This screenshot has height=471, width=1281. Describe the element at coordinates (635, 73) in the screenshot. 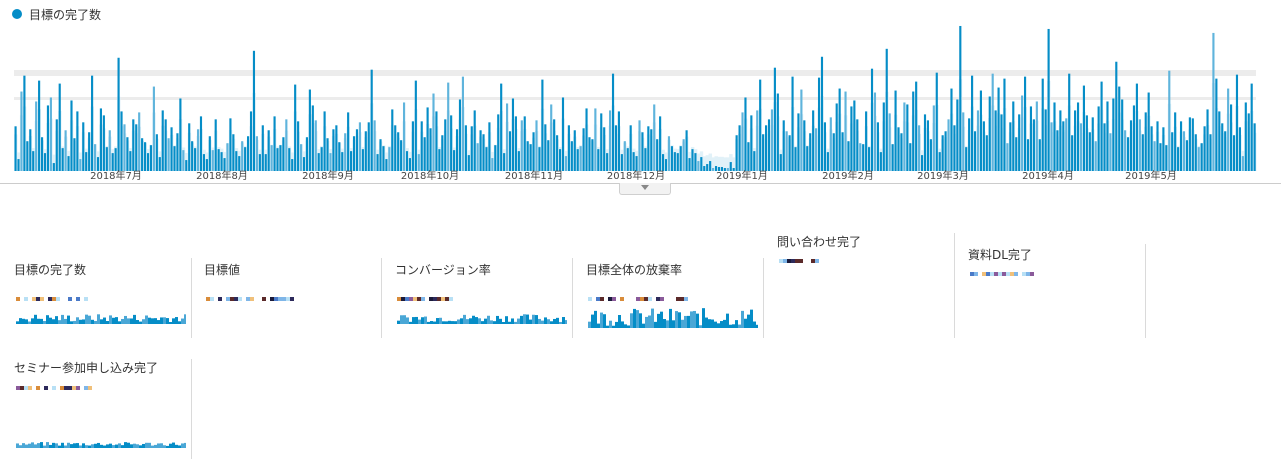

I see `grid-line` at that location.